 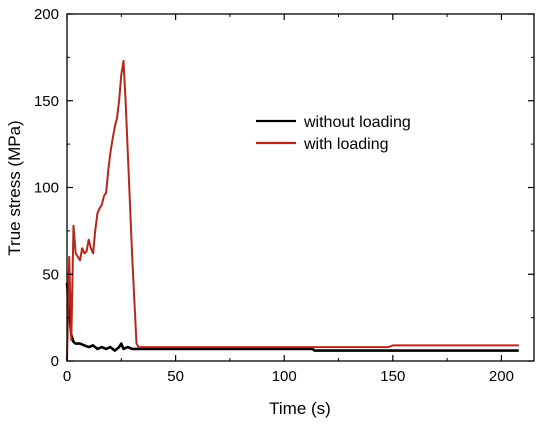 I want to click on x-tick-label: 200, so click(x=501, y=376).